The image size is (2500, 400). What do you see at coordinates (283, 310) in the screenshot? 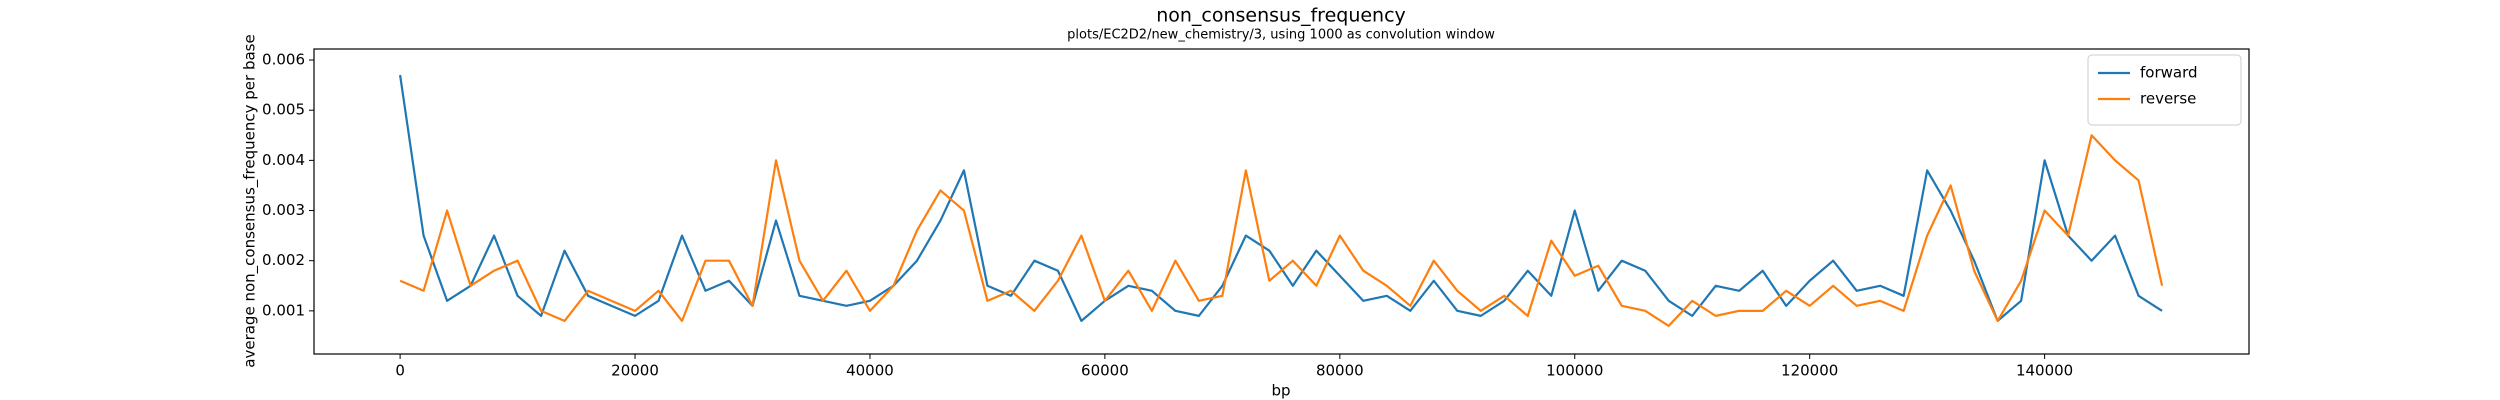
I see `y-tick-label: 0.001` at bounding box center [283, 310].